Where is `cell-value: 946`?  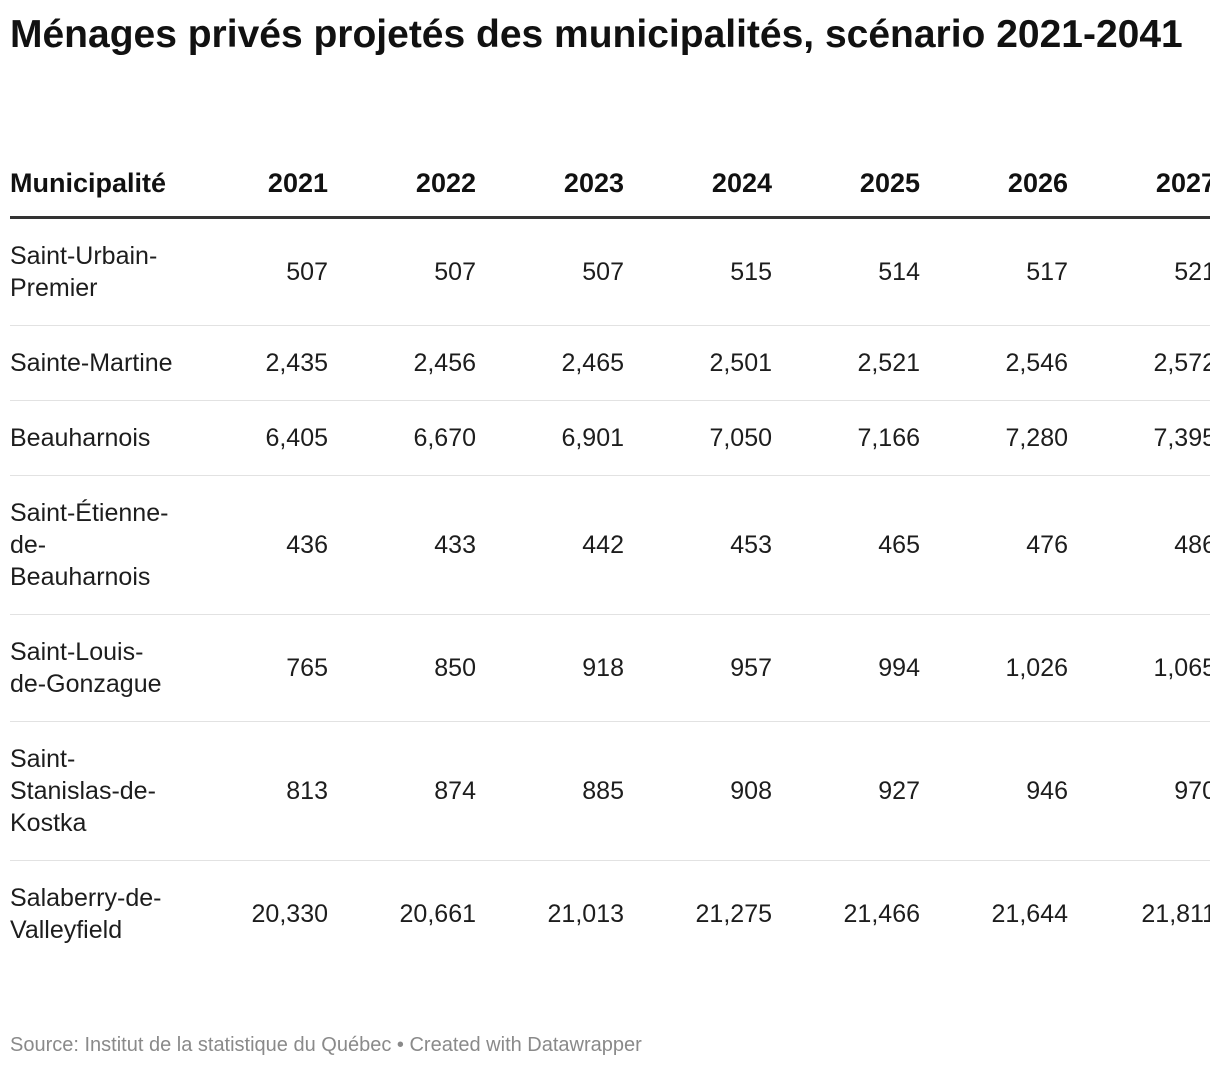 cell-value: 946 is located at coordinates (994, 791).